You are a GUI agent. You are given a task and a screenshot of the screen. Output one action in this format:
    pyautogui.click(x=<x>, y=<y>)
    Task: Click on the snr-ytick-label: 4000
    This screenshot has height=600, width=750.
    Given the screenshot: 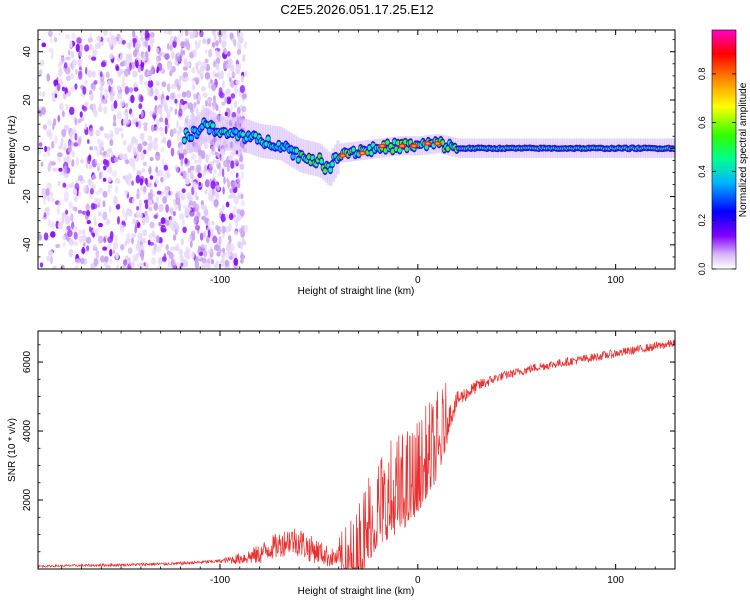 What is the action you would take?
    pyautogui.click(x=27, y=430)
    